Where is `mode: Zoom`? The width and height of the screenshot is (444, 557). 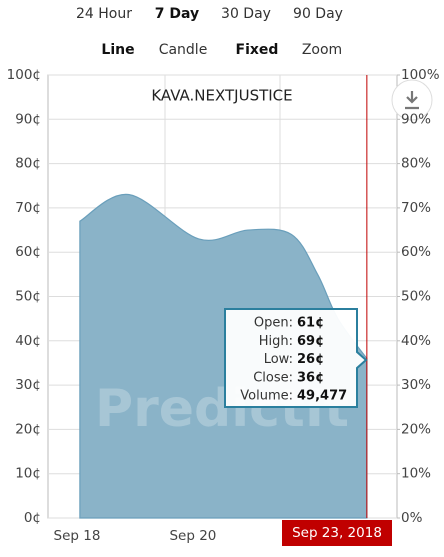
mode: Zoom is located at coordinates (322, 50).